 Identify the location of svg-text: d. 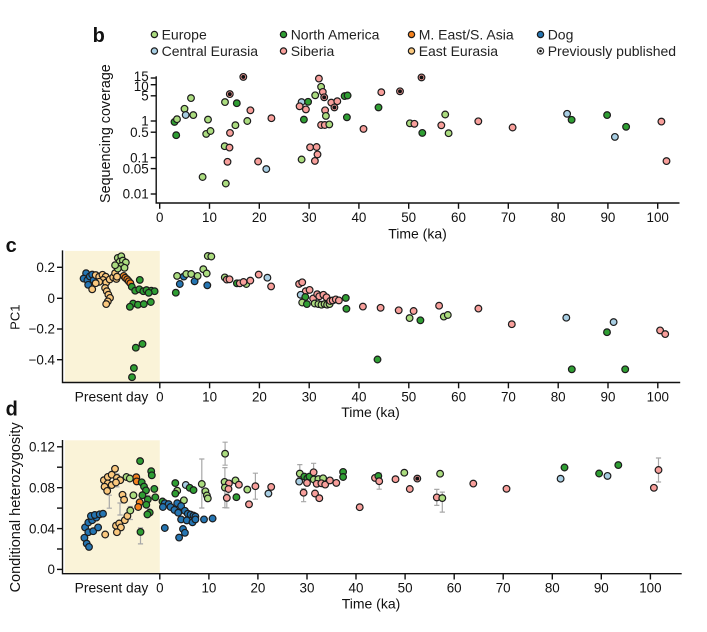
(12, 409).